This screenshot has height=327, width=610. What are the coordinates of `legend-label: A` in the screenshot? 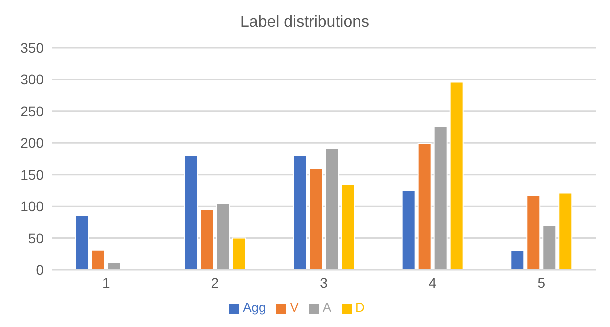 It's located at (327, 307).